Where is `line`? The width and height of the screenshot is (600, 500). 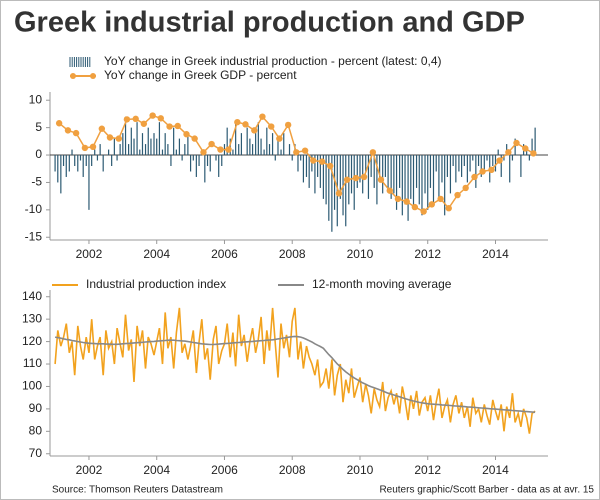 line is located at coordinates (295, 374).